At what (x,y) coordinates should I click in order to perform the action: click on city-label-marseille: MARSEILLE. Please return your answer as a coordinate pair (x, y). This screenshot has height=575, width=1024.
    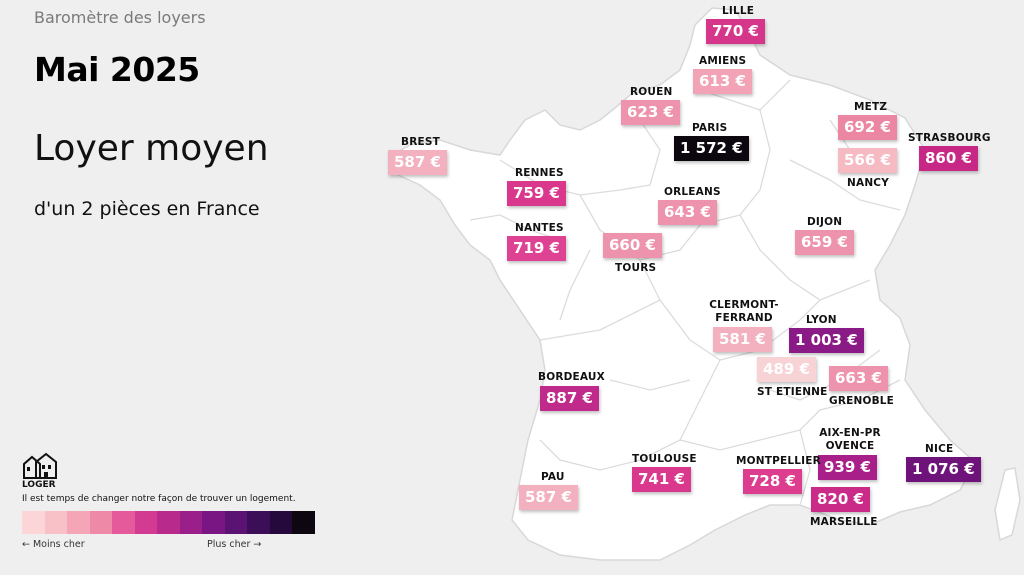
    Looking at the image, I should click on (844, 522).